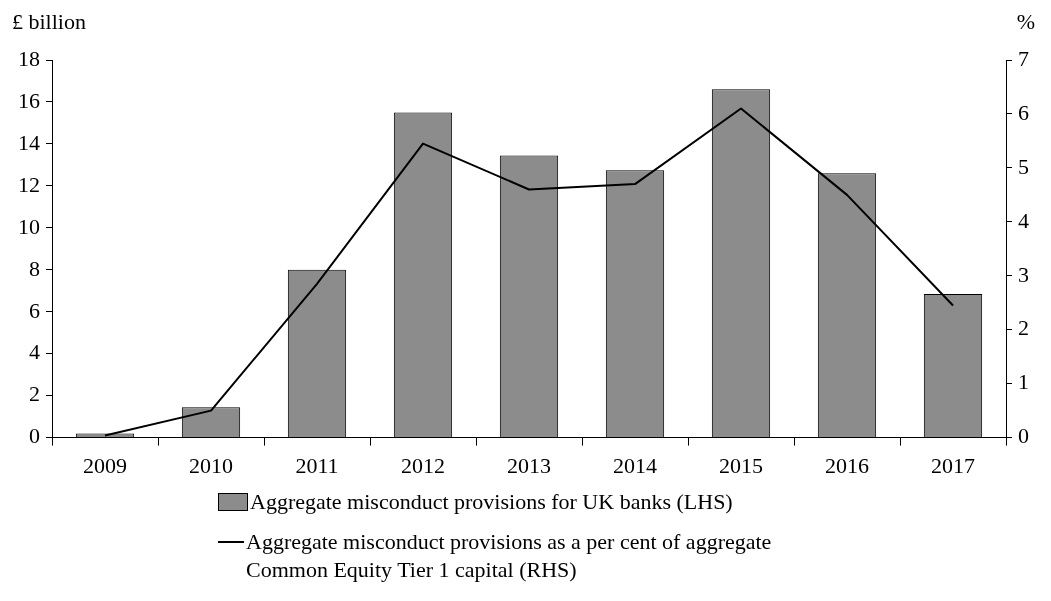 This screenshot has height=601, width=1051. What do you see at coordinates (1025, 21) in the screenshot?
I see `y2-axis-title: %` at bounding box center [1025, 21].